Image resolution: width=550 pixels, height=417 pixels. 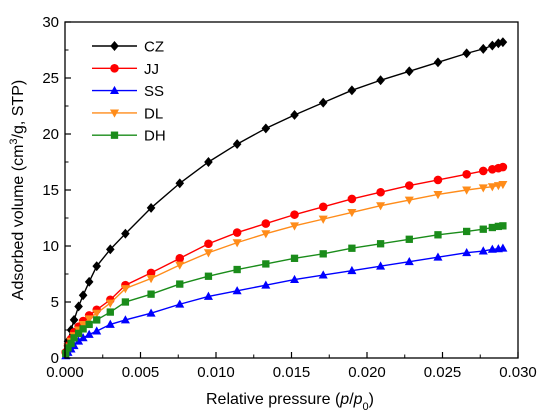 What do you see at coordinates (127, 113) in the screenshot?
I see `legend-item-dl: DL` at bounding box center [127, 113].